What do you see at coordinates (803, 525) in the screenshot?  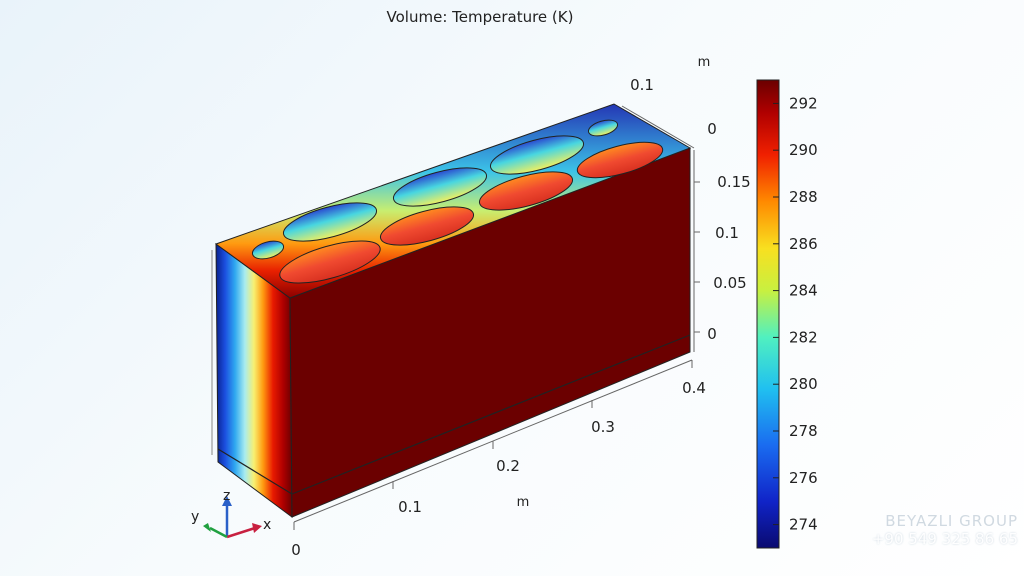 I see `color-legend-tick-label: 274` at bounding box center [803, 525].